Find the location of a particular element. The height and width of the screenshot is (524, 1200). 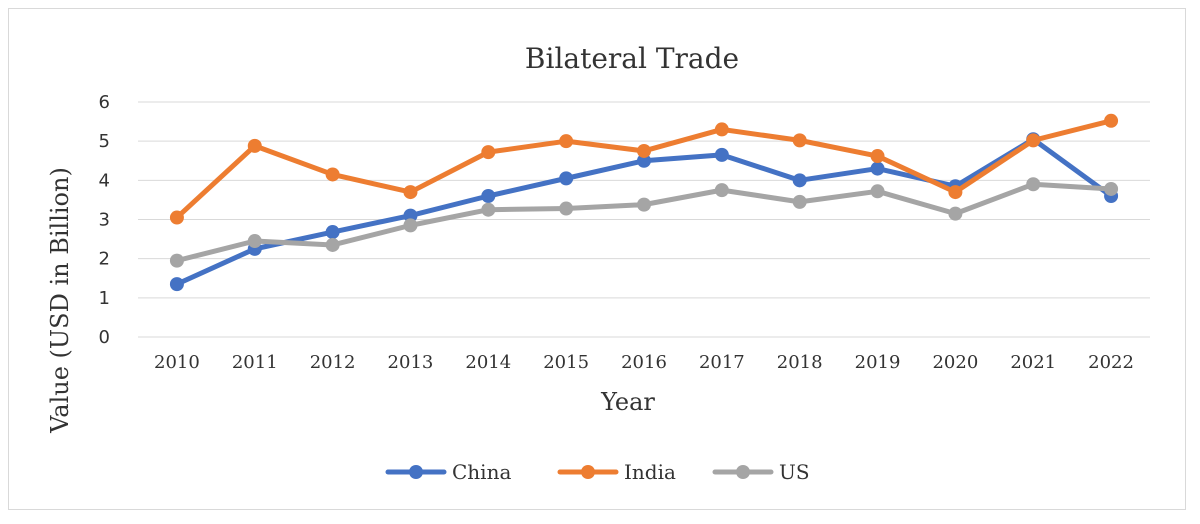

x-tick-label: 2012 is located at coordinates (333, 362).